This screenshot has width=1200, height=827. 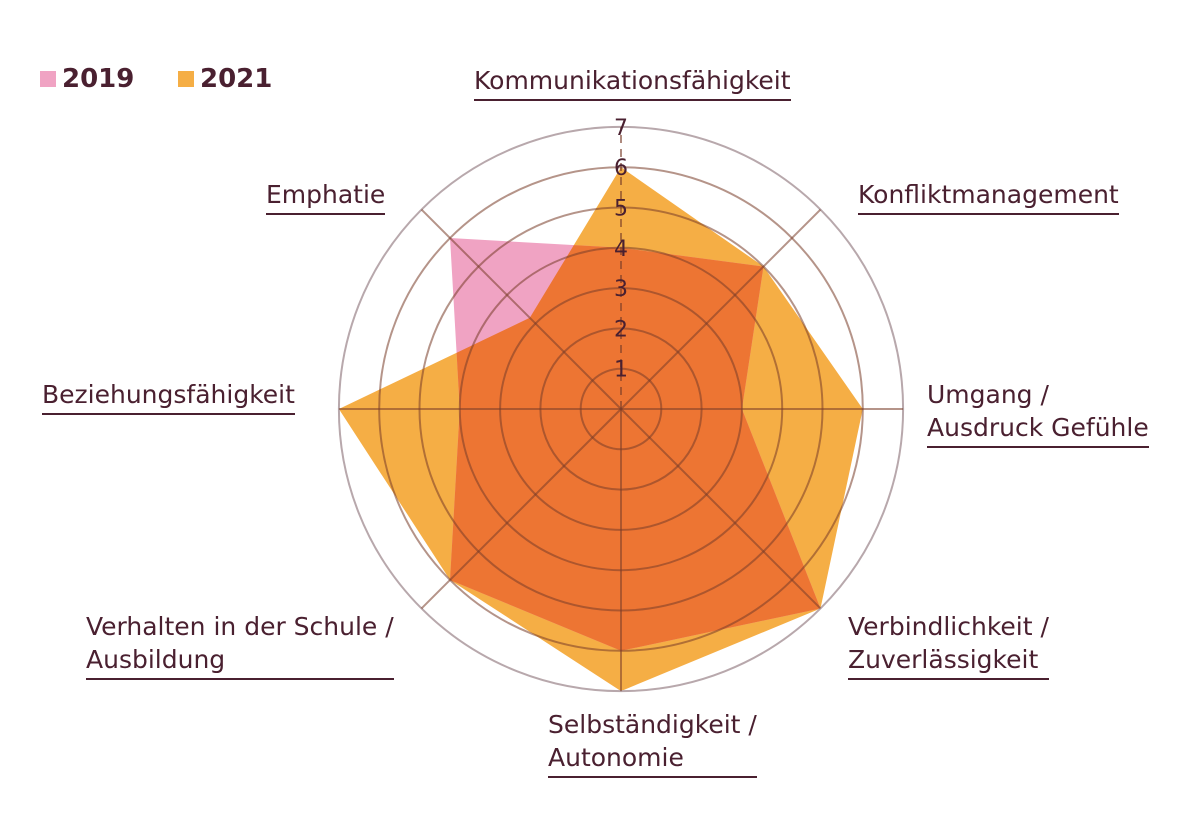 I want to click on axis-label-line: Zuverlässigkeit, so click(x=943, y=659).